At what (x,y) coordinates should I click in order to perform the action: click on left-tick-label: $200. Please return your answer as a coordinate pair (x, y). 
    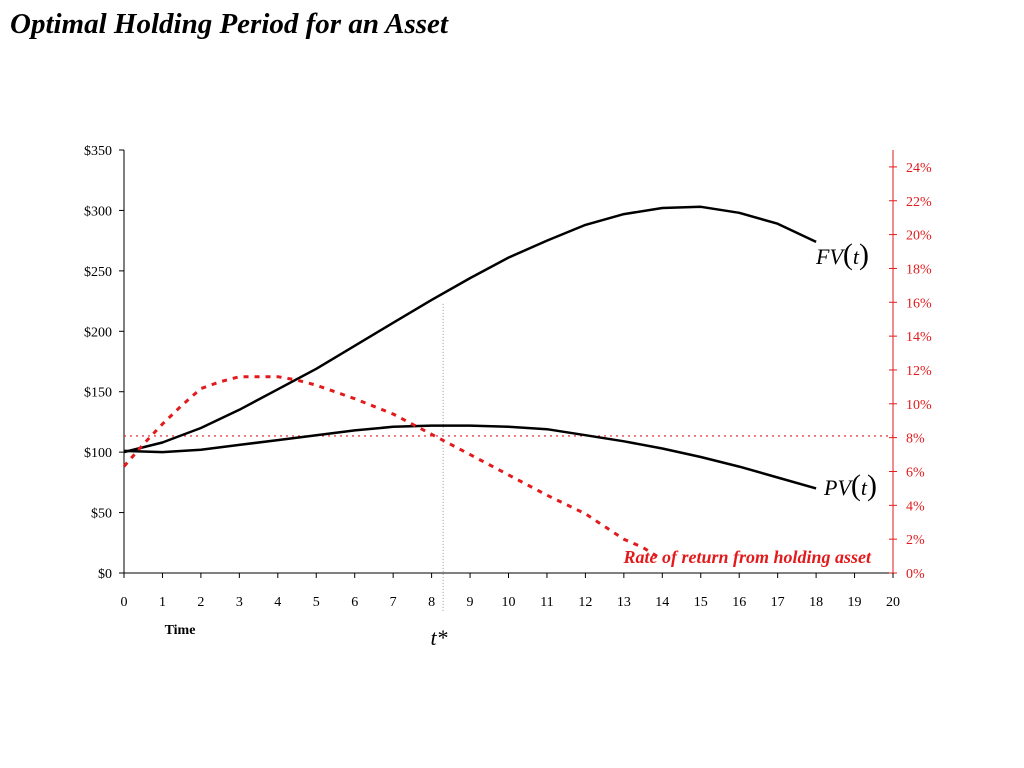
    Looking at the image, I should click on (98, 332).